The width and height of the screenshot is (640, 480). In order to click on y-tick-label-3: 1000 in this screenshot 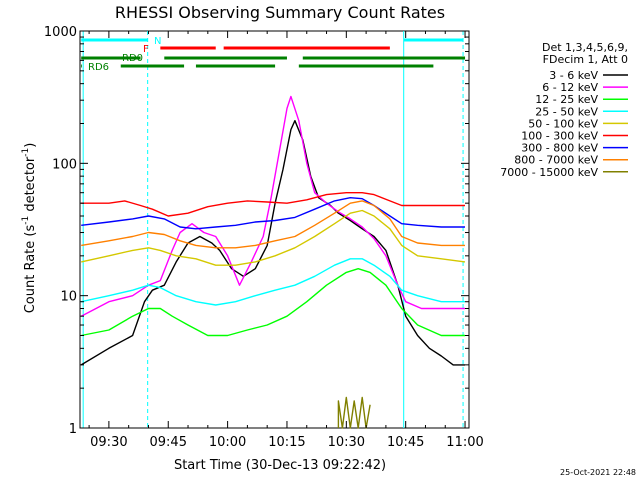, I will do `click(60, 32)`.